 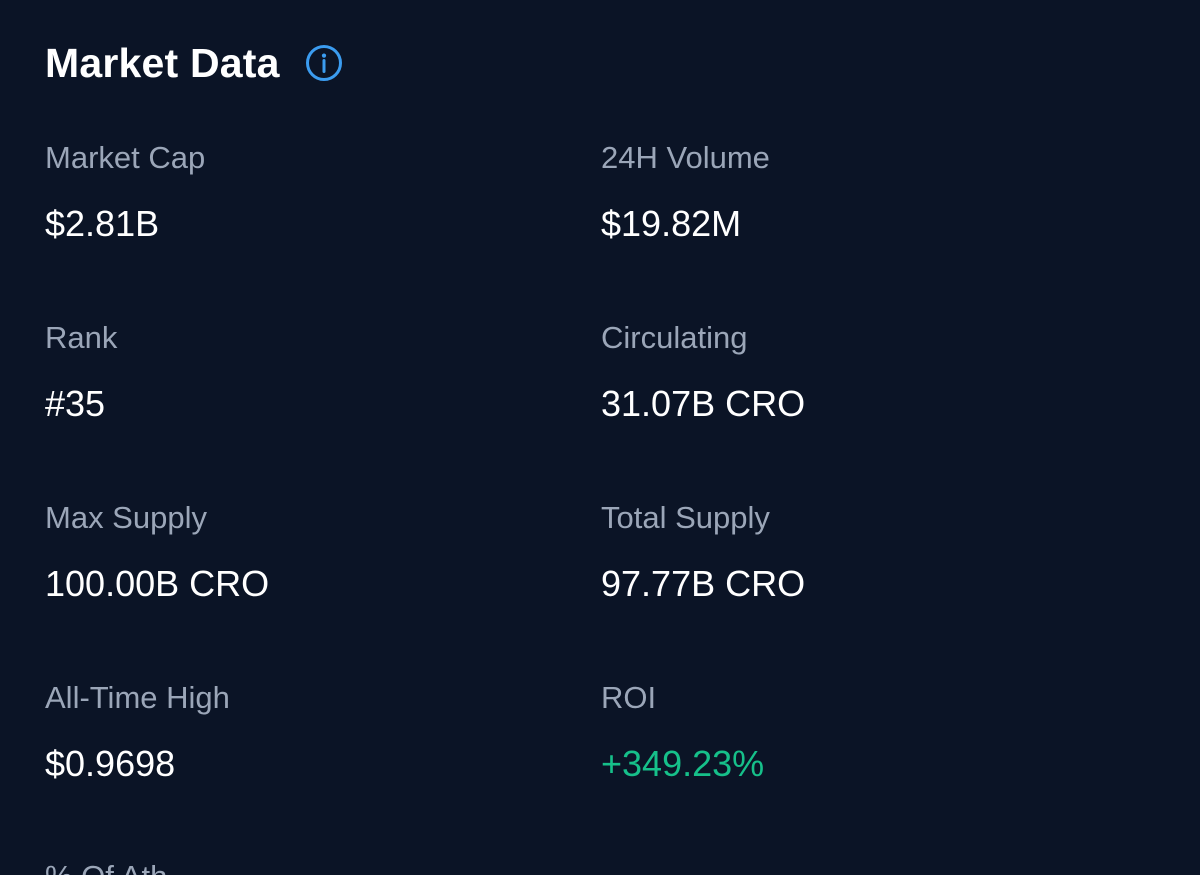 I want to click on stat-rank: Rank #35, so click(x=295, y=372).